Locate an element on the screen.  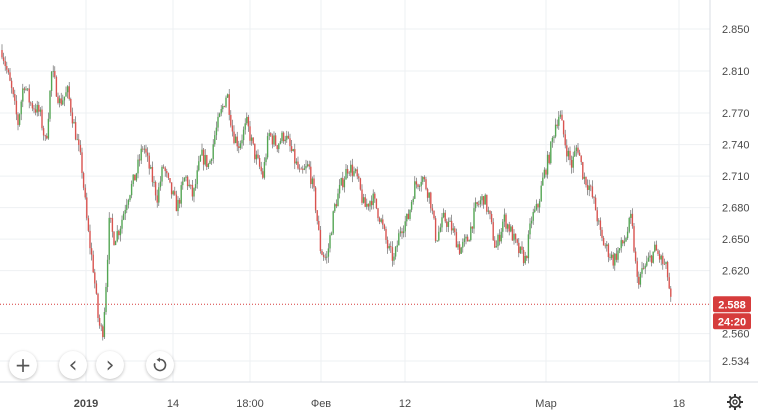
reset-chart-button is located at coordinates (160, 365).